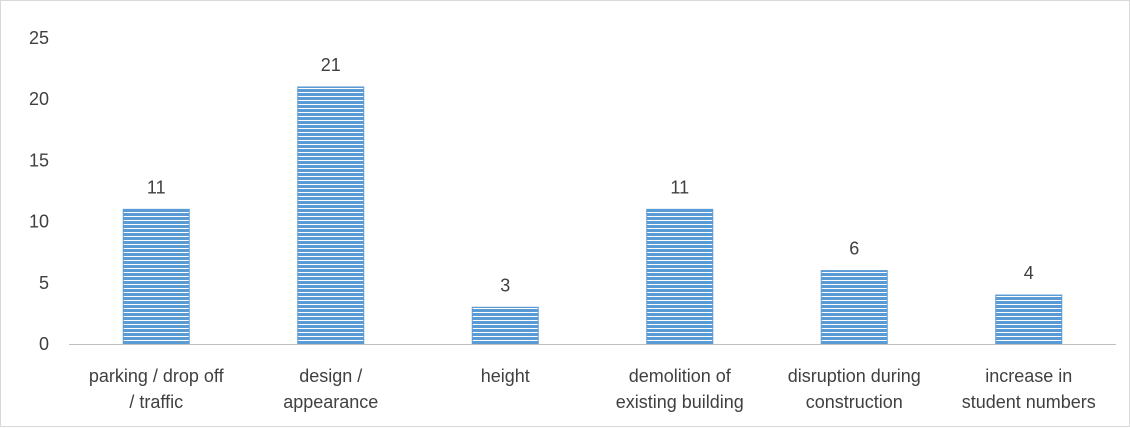  Describe the element at coordinates (157, 376) in the screenshot. I see `x-category-label-line: parking / drop off` at that location.